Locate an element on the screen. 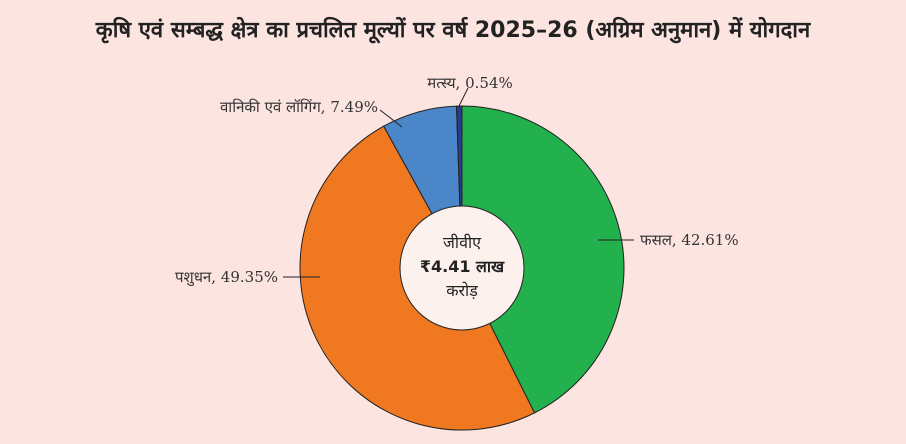 The width and height of the screenshot is (906, 444). center-label-line1: जीवीए is located at coordinates (462, 242).